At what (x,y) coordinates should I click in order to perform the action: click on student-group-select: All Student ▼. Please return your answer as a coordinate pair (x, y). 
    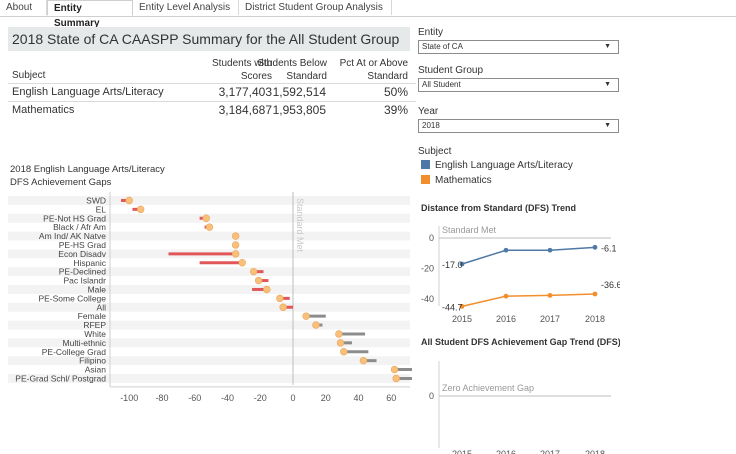
    Looking at the image, I should click on (518, 85).